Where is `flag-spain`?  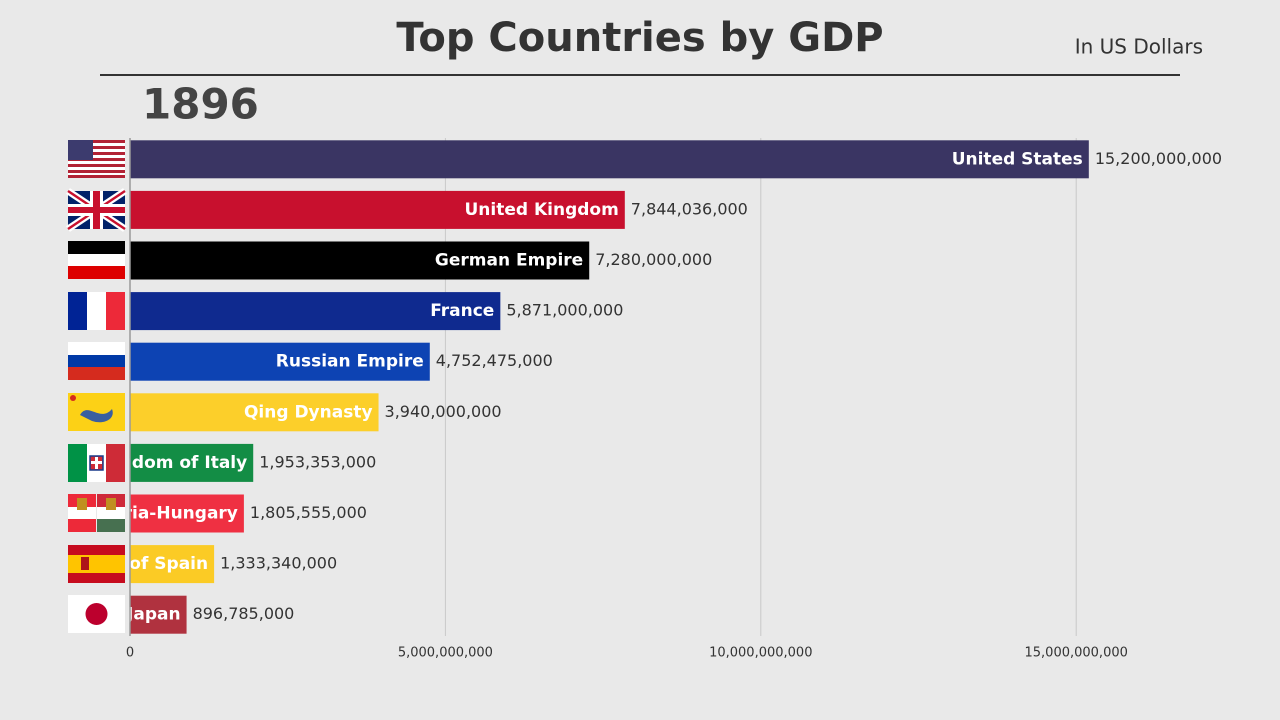 flag-spain is located at coordinates (96, 564).